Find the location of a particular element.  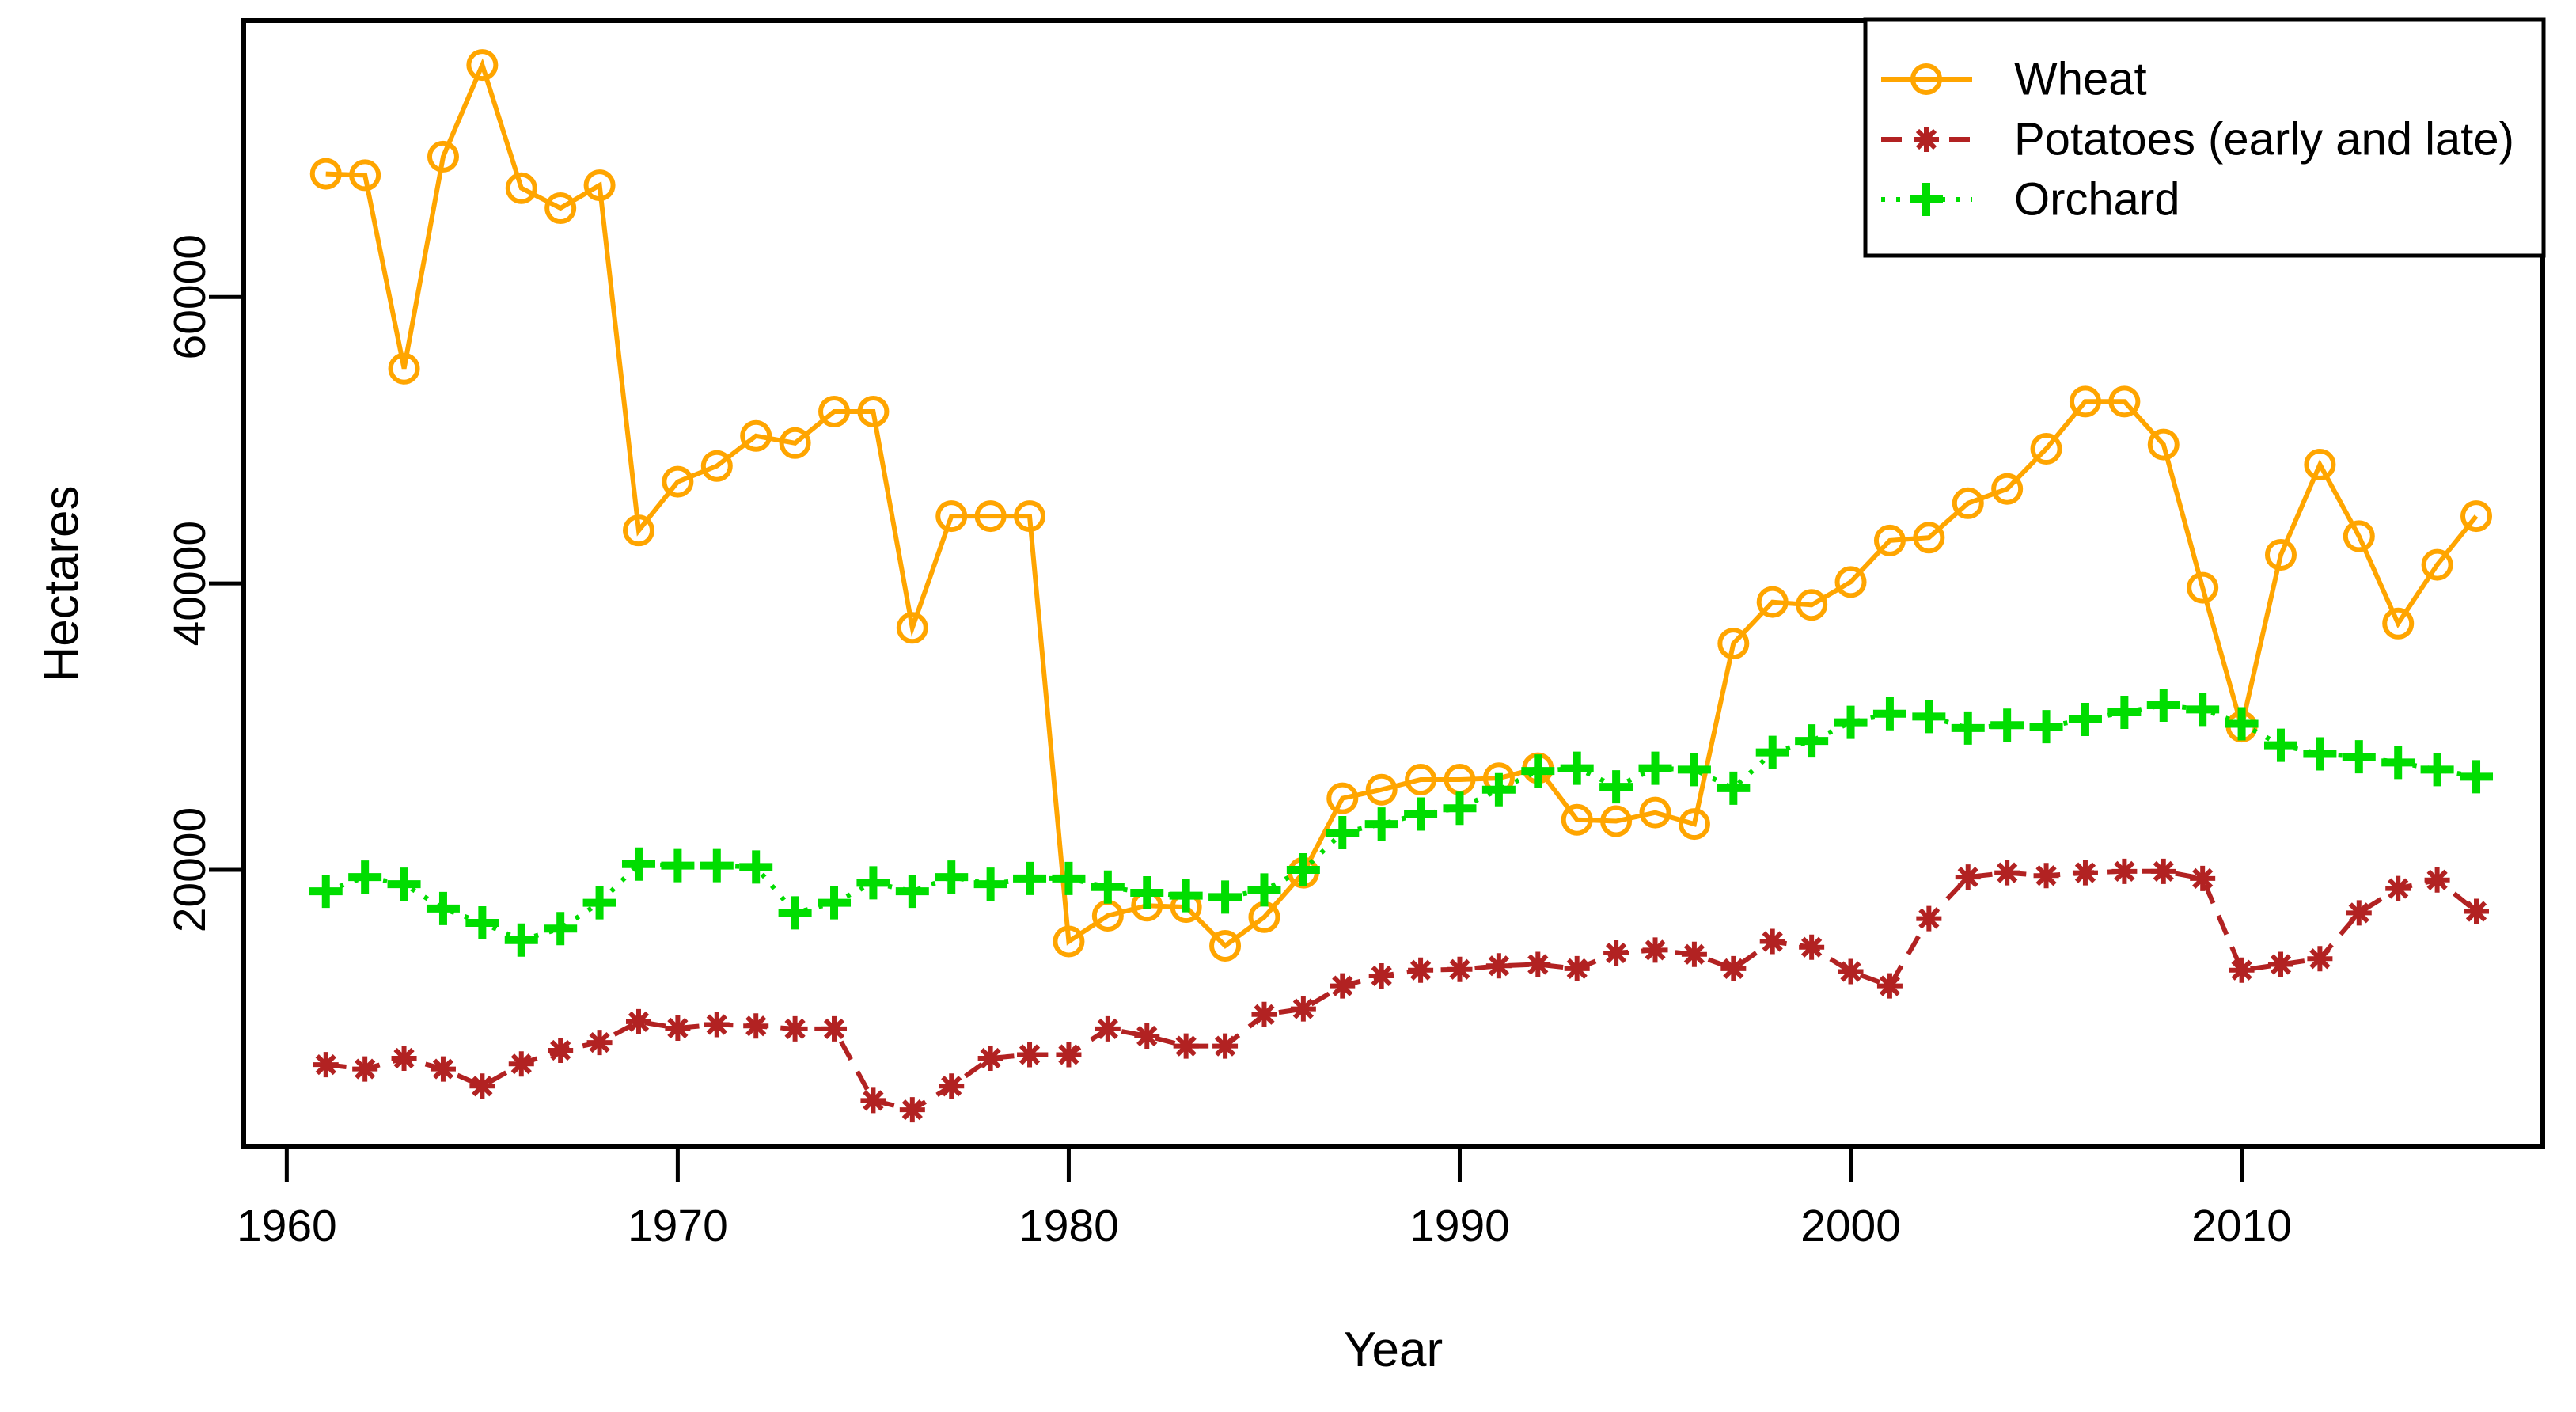

legend-item-wheat: Wheat is located at coordinates (2014, 79).